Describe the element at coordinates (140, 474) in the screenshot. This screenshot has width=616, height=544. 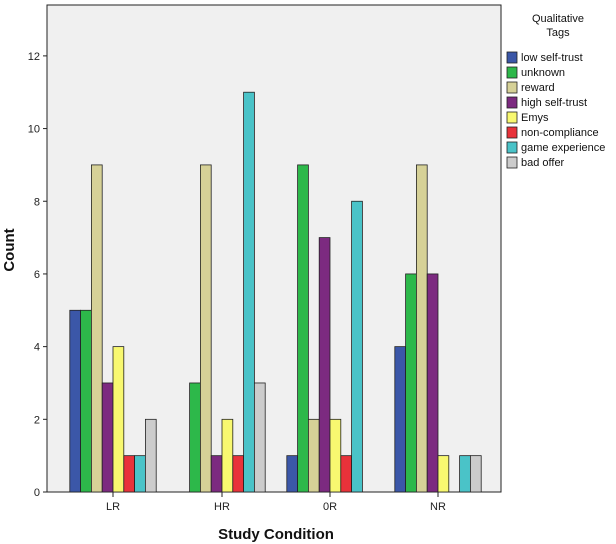
I see `bar-game-experience-LR` at that location.